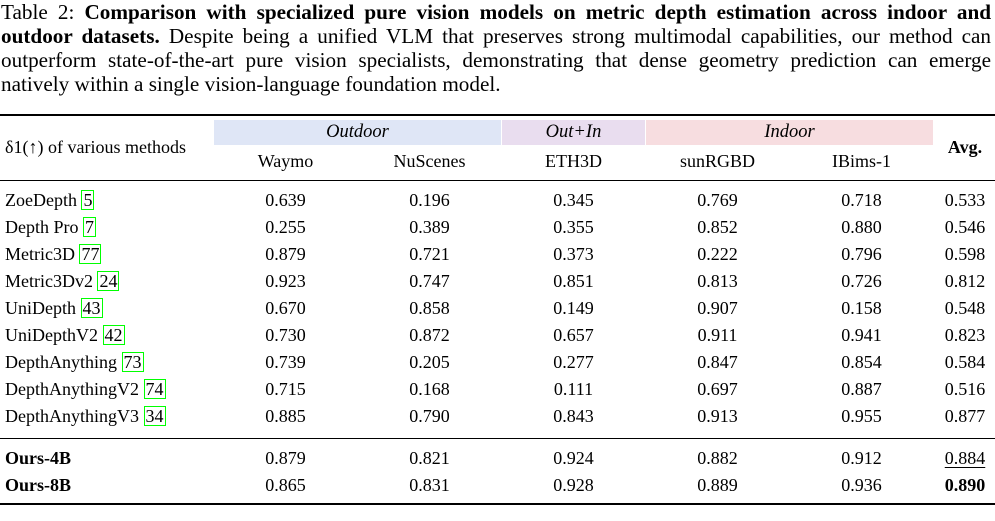 The image size is (995, 521). I want to click on citation-link: 5, so click(88, 200).